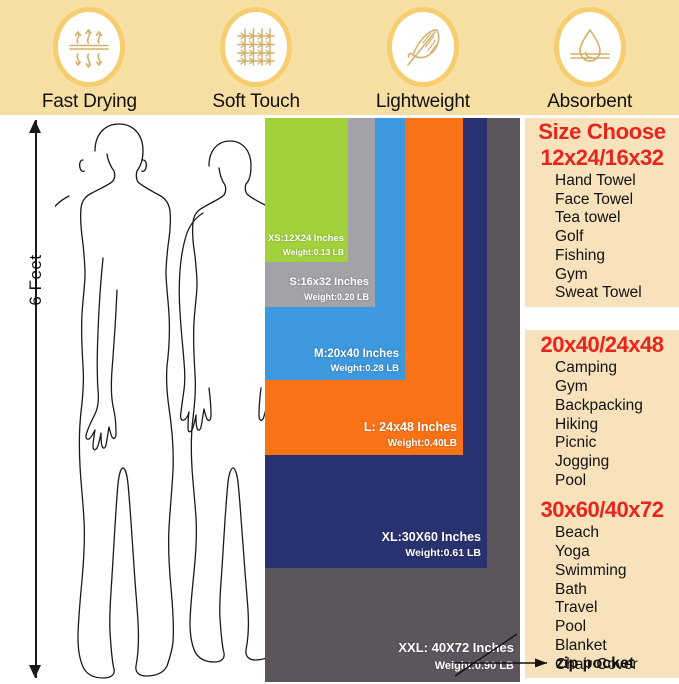  I want to click on list-item: Backpacking, so click(599, 405).